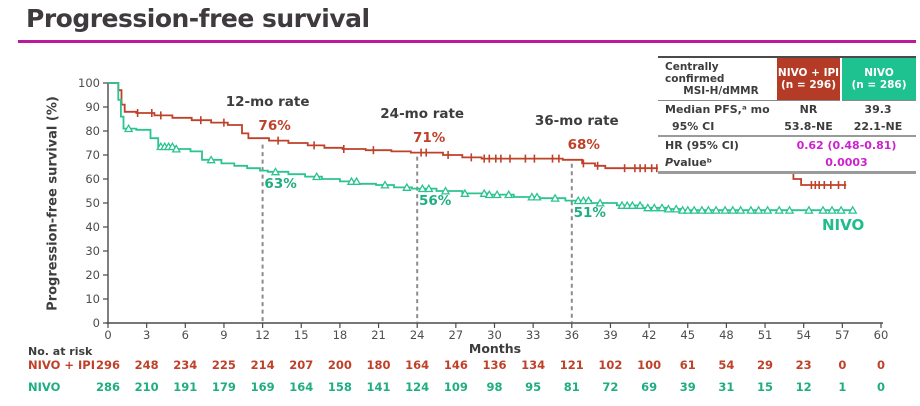  What do you see at coordinates (803, 335) in the screenshot?
I see `x-tick-label: 54` at bounding box center [803, 335].